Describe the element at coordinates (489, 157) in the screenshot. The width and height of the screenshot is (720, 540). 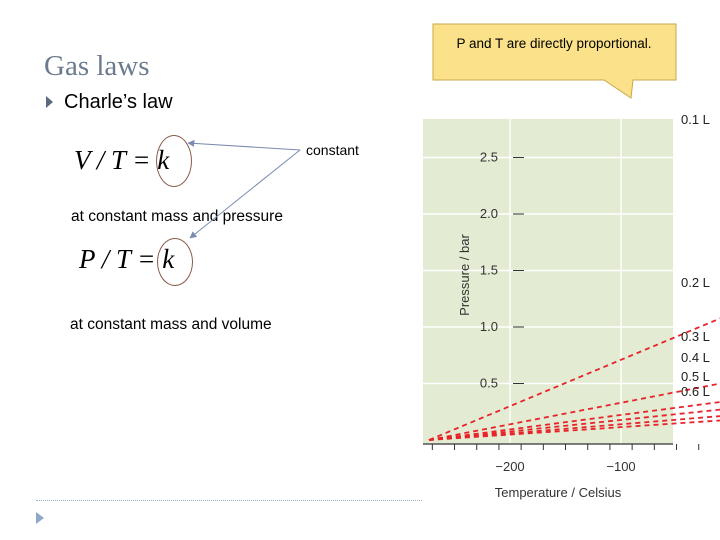
I see `y-tick-label: 2.5` at that location.